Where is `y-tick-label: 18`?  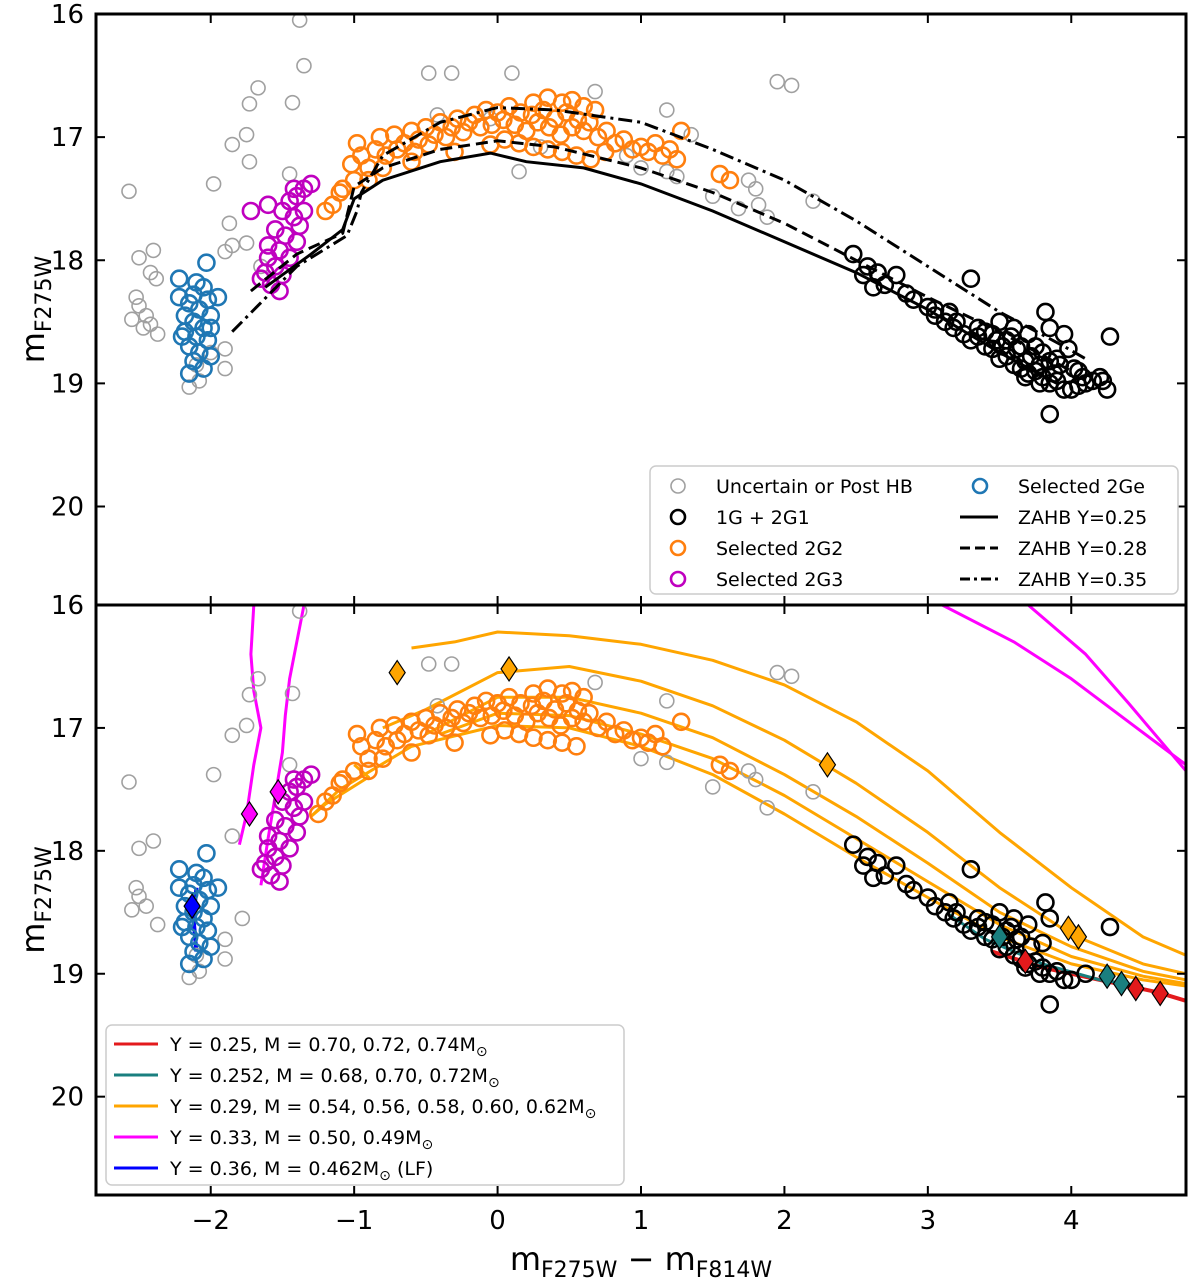
y-tick-label: 18 is located at coordinates (67, 261).